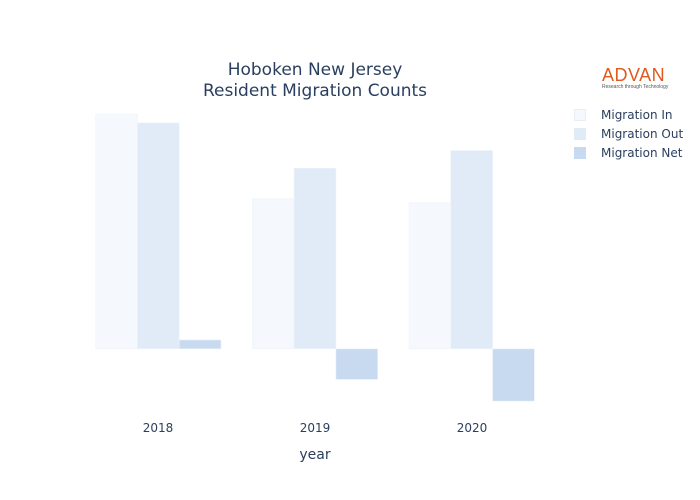 This screenshot has width=700, height=500. I want to click on bar-migration-out-2018, so click(158, 236).